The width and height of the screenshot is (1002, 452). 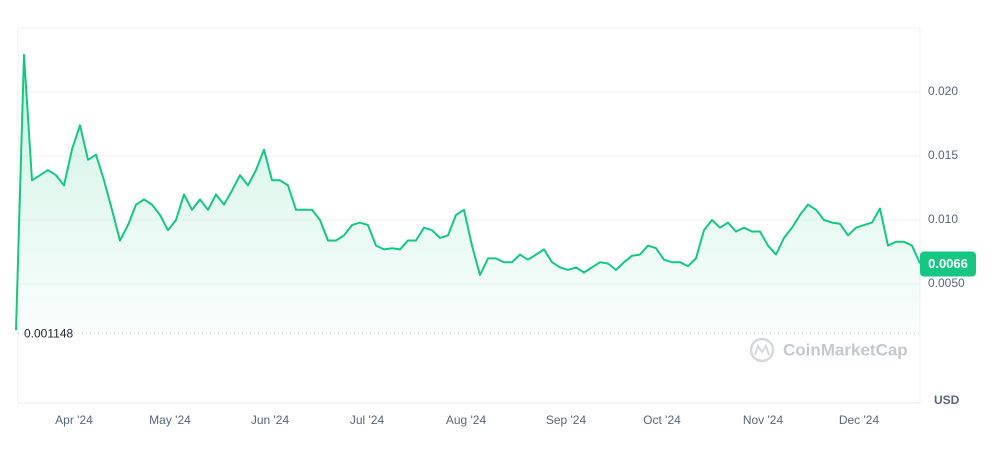 What do you see at coordinates (943, 91) in the screenshot?
I see `y-tick-label: 0.020` at bounding box center [943, 91].